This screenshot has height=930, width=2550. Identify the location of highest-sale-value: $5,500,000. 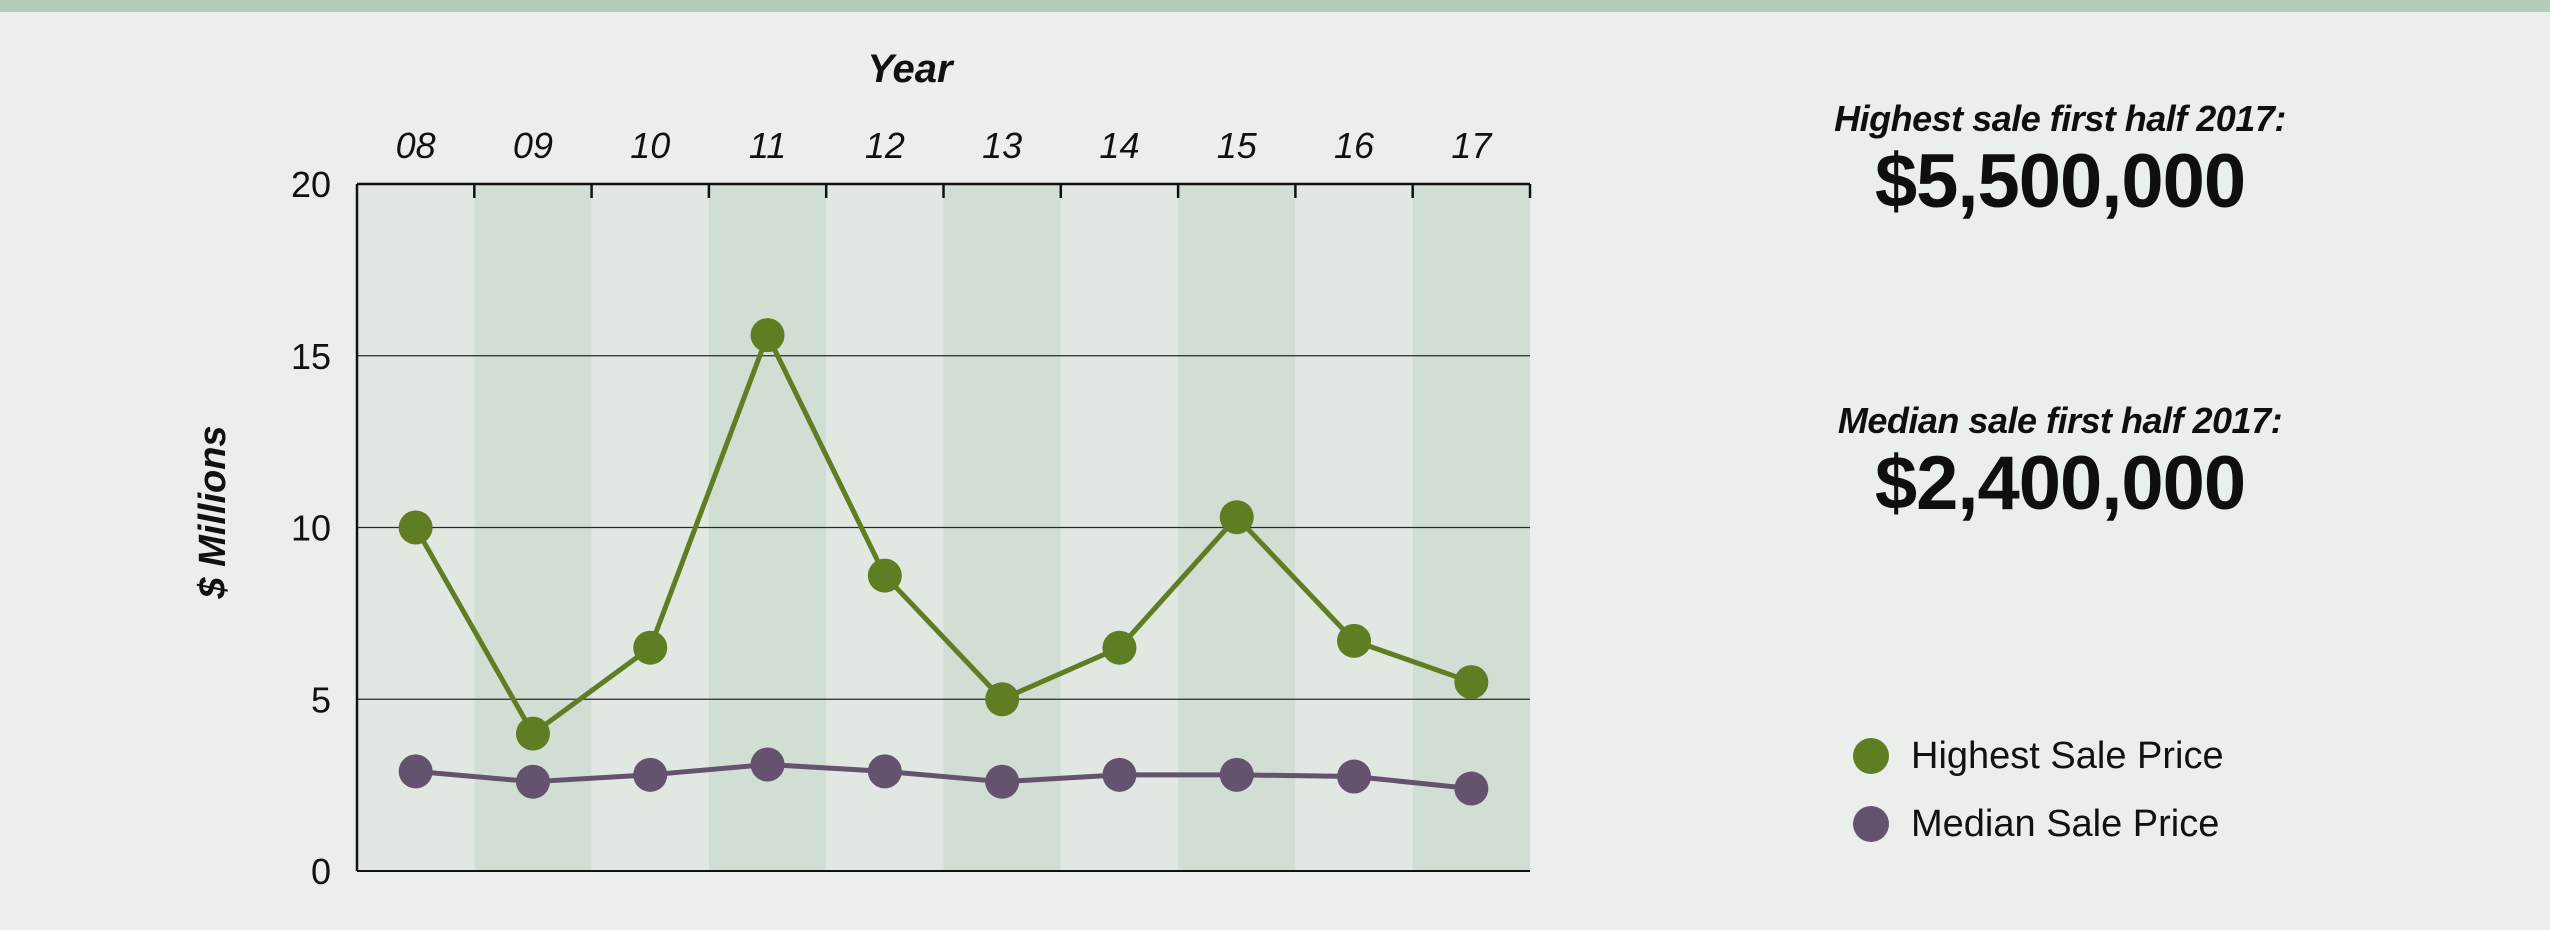
(2060, 181).